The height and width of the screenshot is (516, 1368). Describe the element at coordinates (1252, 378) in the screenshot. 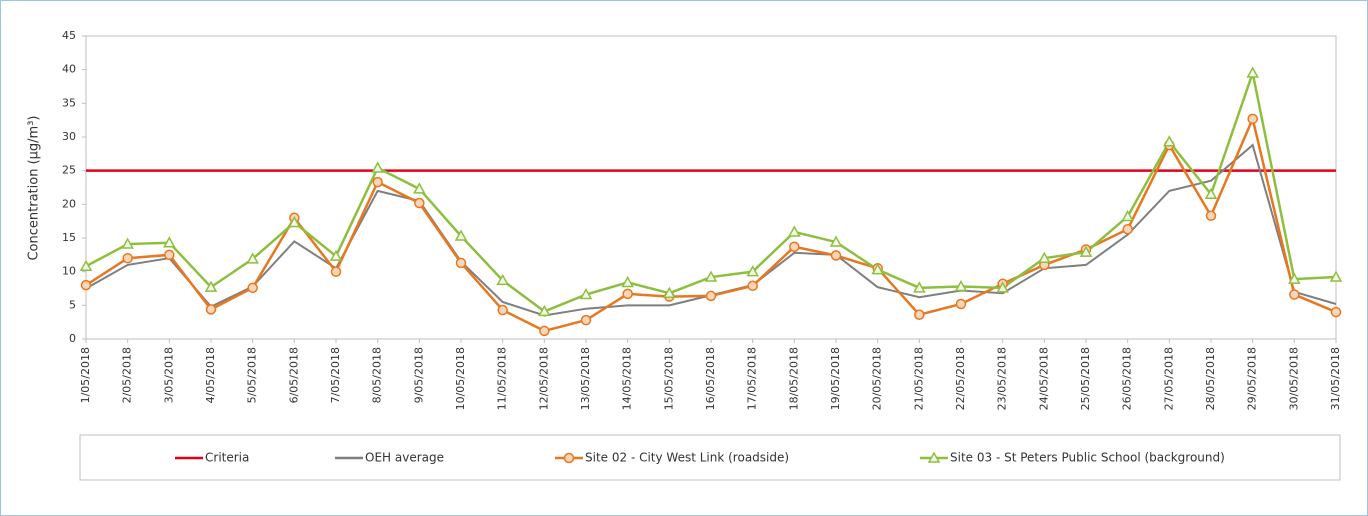

I see `x-tick-label: 29/05/2018` at that location.